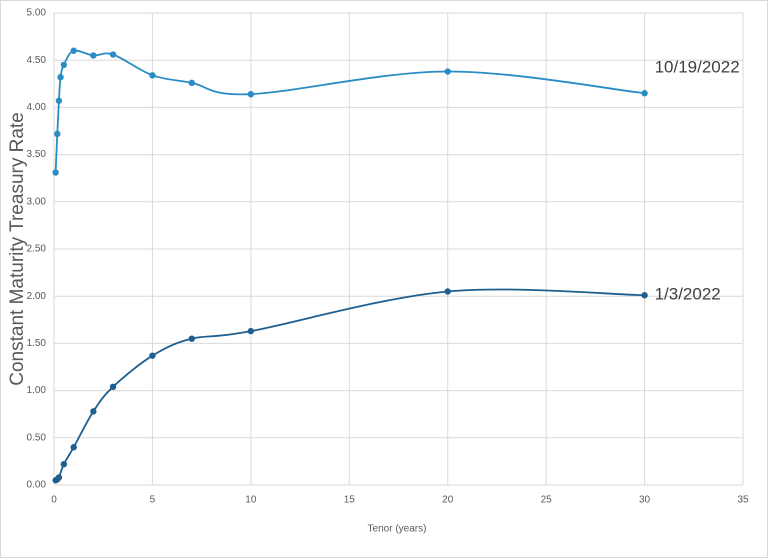 The height and width of the screenshot is (558, 768). I want to click on x-tick-label: 25, so click(547, 500).